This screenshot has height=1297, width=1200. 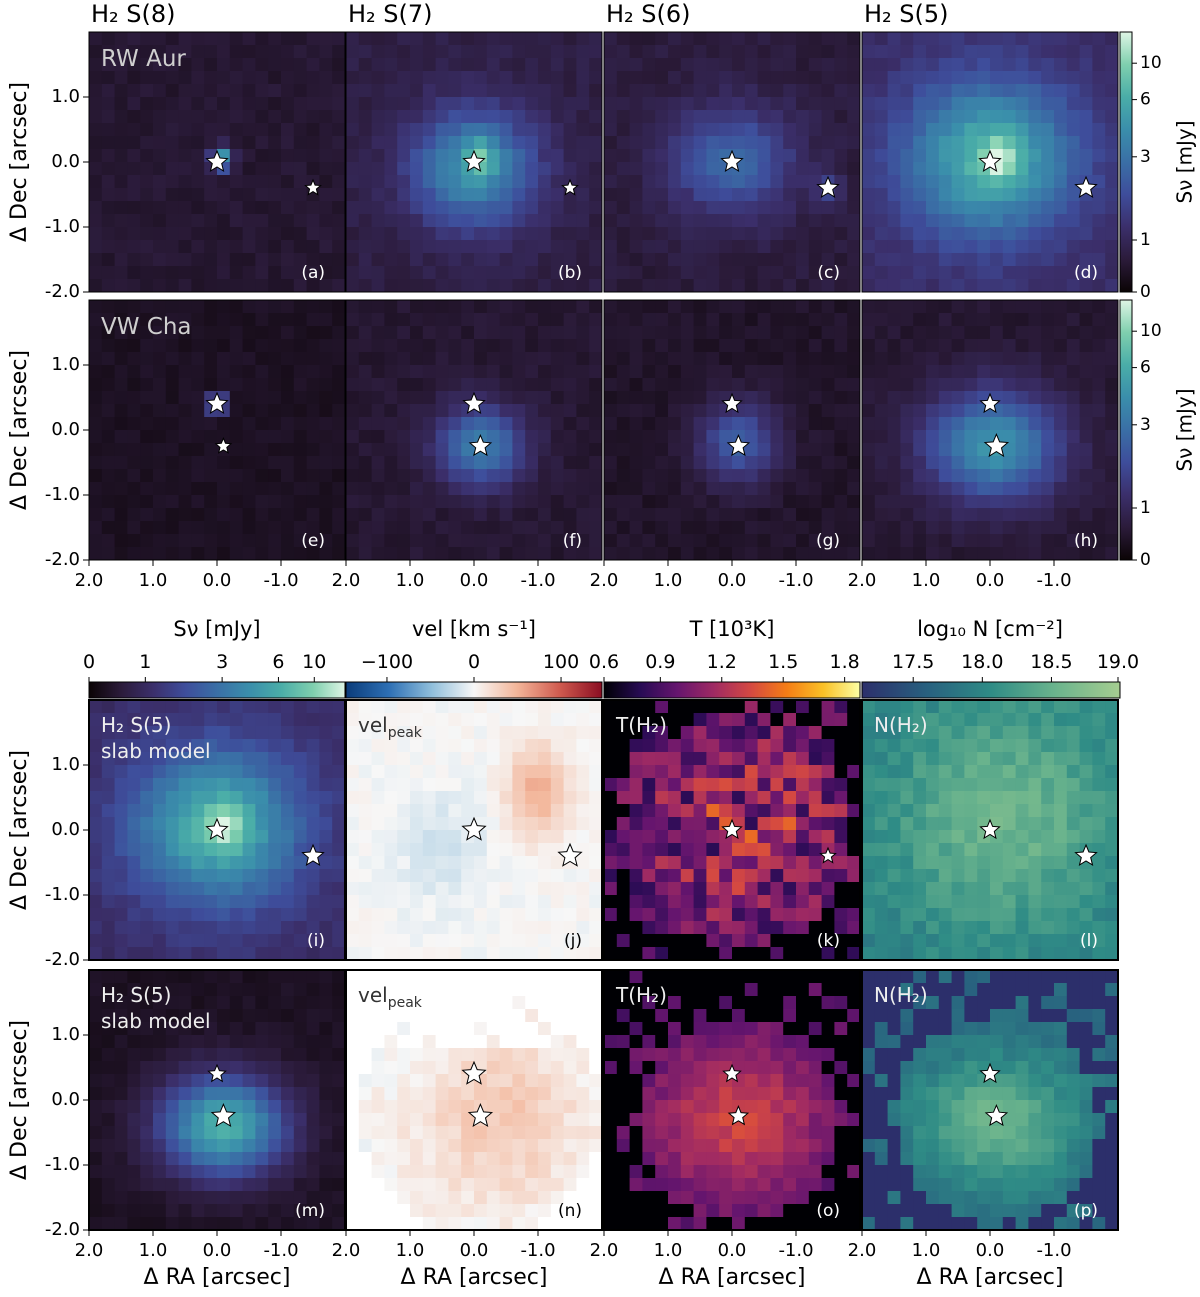 What do you see at coordinates (313, 187) in the screenshot?
I see `source-star-marker` at bounding box center [313, 187].